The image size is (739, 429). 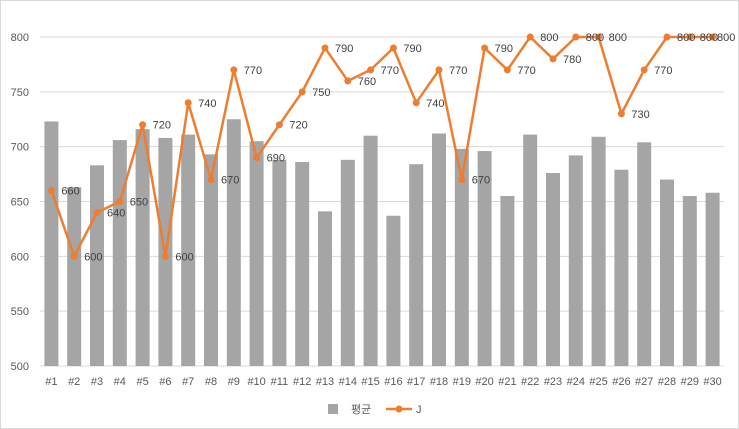 What do you see at coordinates (390, 71) in the screenshot?
I see `data-label-15: 770` at bounding box center [390, 71].